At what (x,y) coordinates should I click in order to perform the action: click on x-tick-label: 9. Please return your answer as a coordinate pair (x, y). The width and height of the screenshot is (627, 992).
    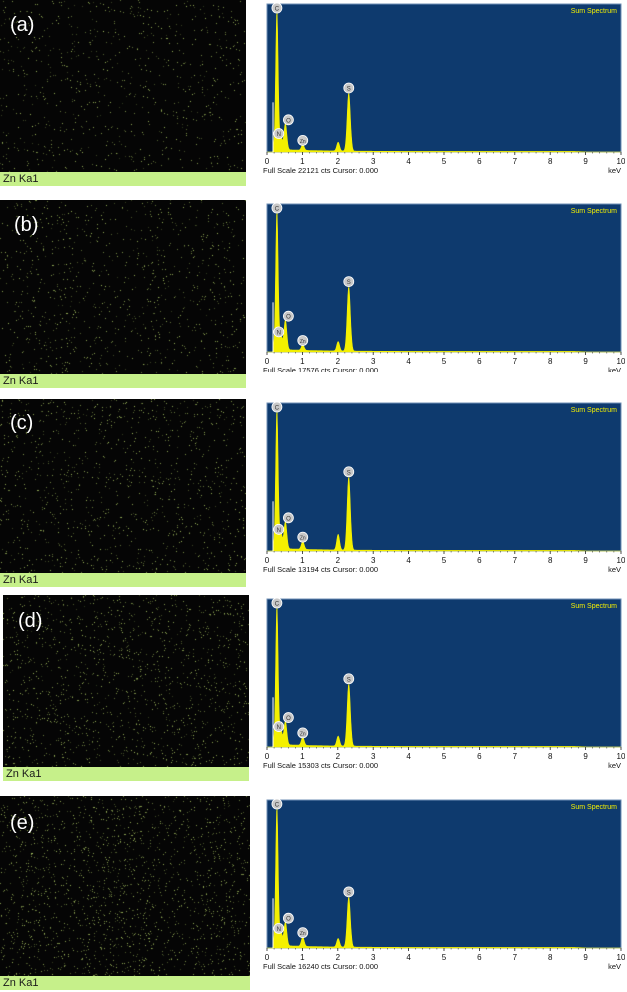
    Looking at the image, I should click on (585, 560).